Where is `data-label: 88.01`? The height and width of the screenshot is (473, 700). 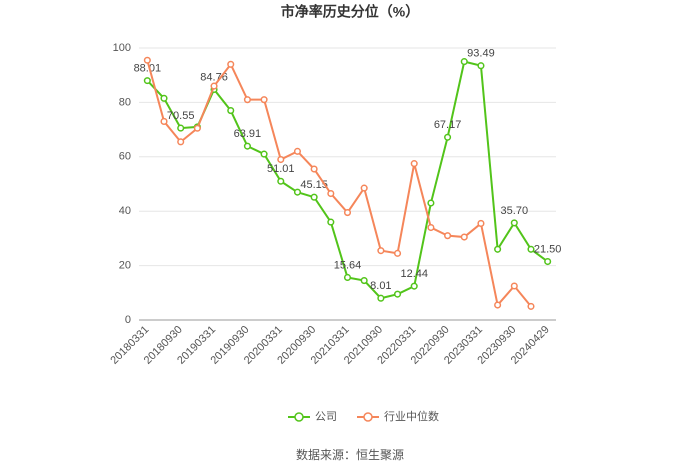
data-label: 88.01 is located at coordinates (148, 69).